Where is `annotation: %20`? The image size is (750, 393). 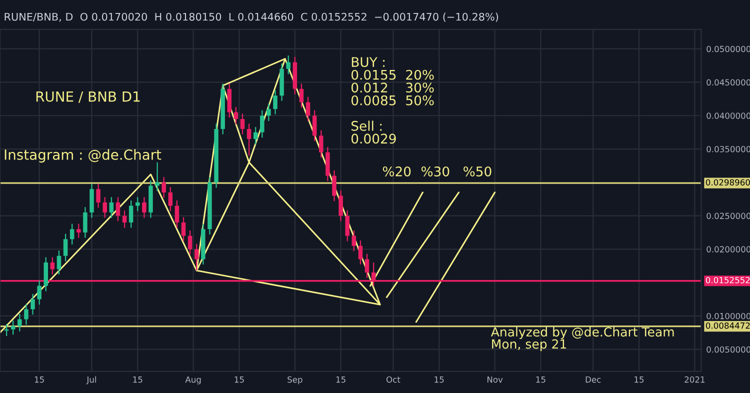 annotation: %20 is located at coordinates (396, 171).